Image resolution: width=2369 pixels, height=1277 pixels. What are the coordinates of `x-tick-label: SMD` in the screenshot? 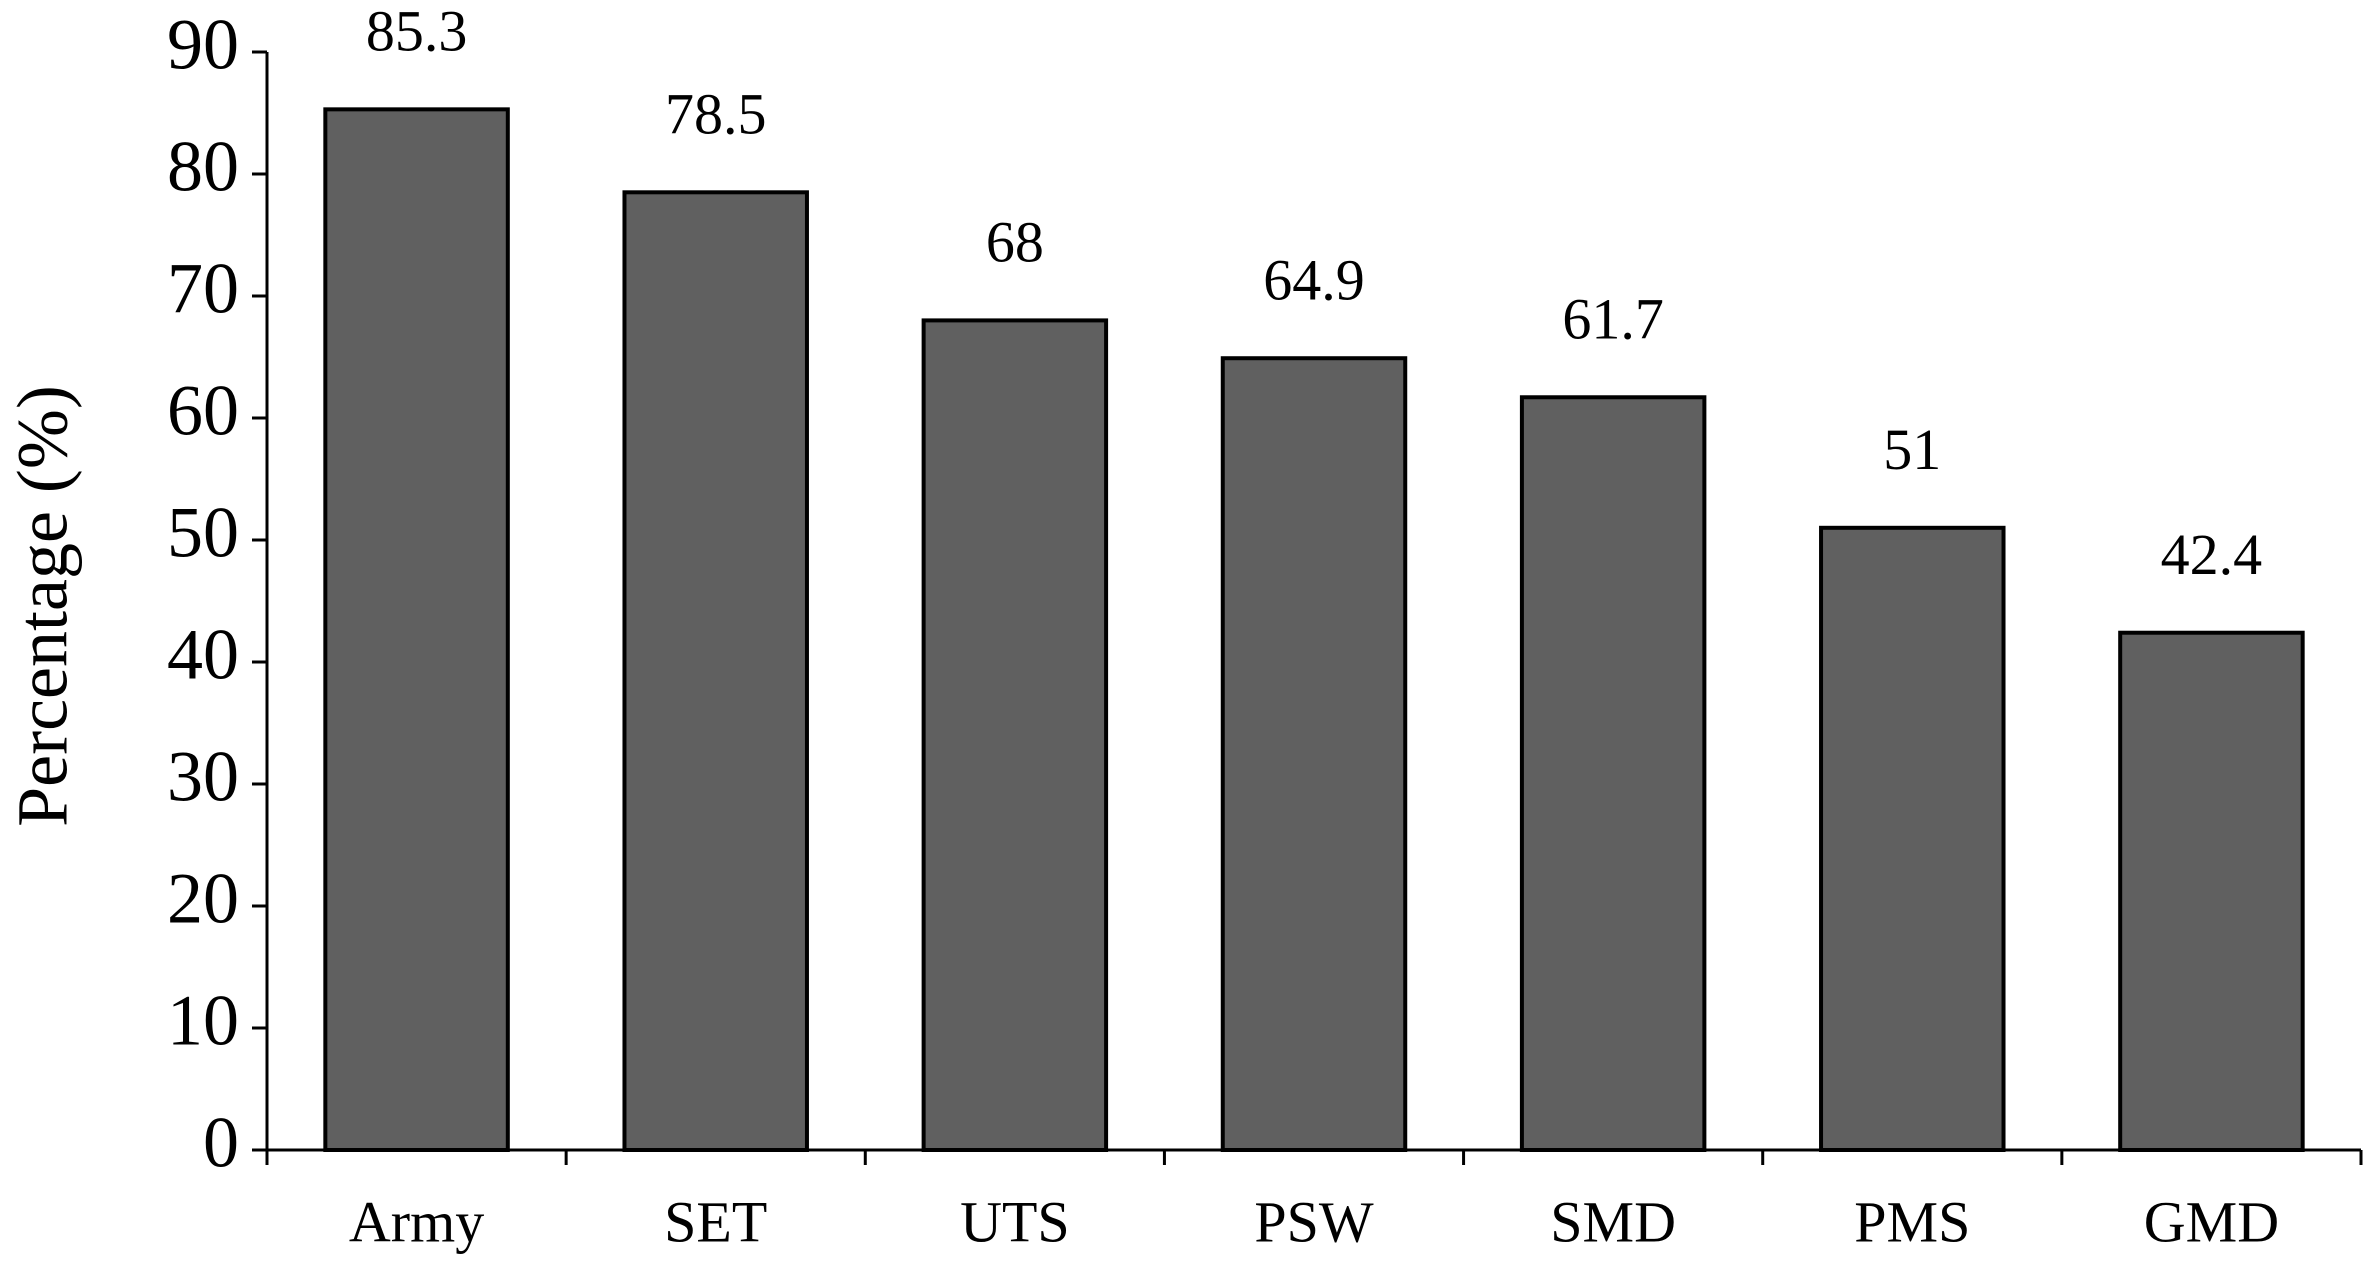 It's located at (1613, 1221).